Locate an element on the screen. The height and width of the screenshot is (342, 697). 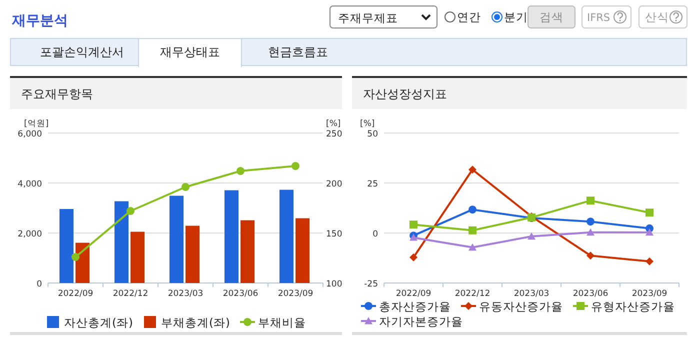
chart-title: 자산성장성지표 is located at coordinates (405, 94).